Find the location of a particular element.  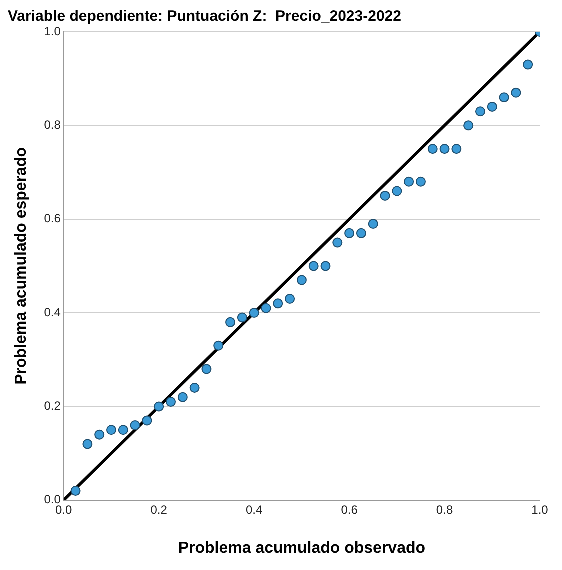

chart-title: Variable dependiente: Puntuación Z: Precio_2023-2022 is located at coordinates (205, 17).